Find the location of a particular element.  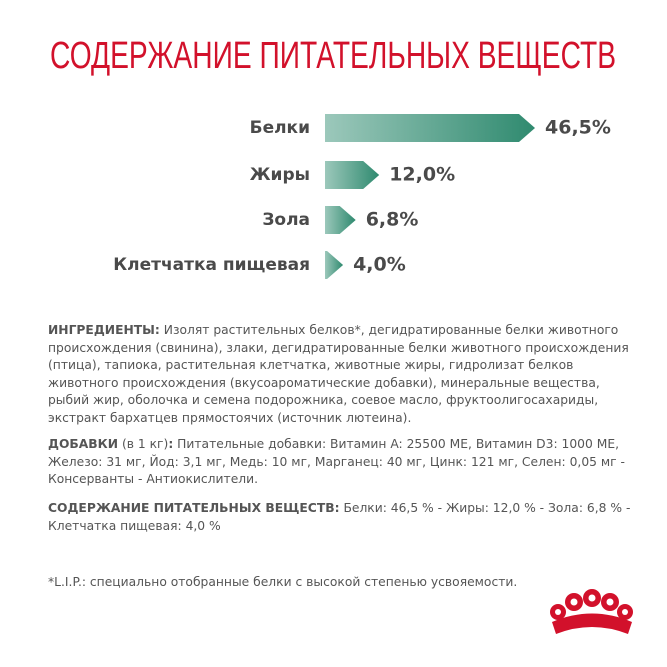

logo is located at coordinates (591, 611).